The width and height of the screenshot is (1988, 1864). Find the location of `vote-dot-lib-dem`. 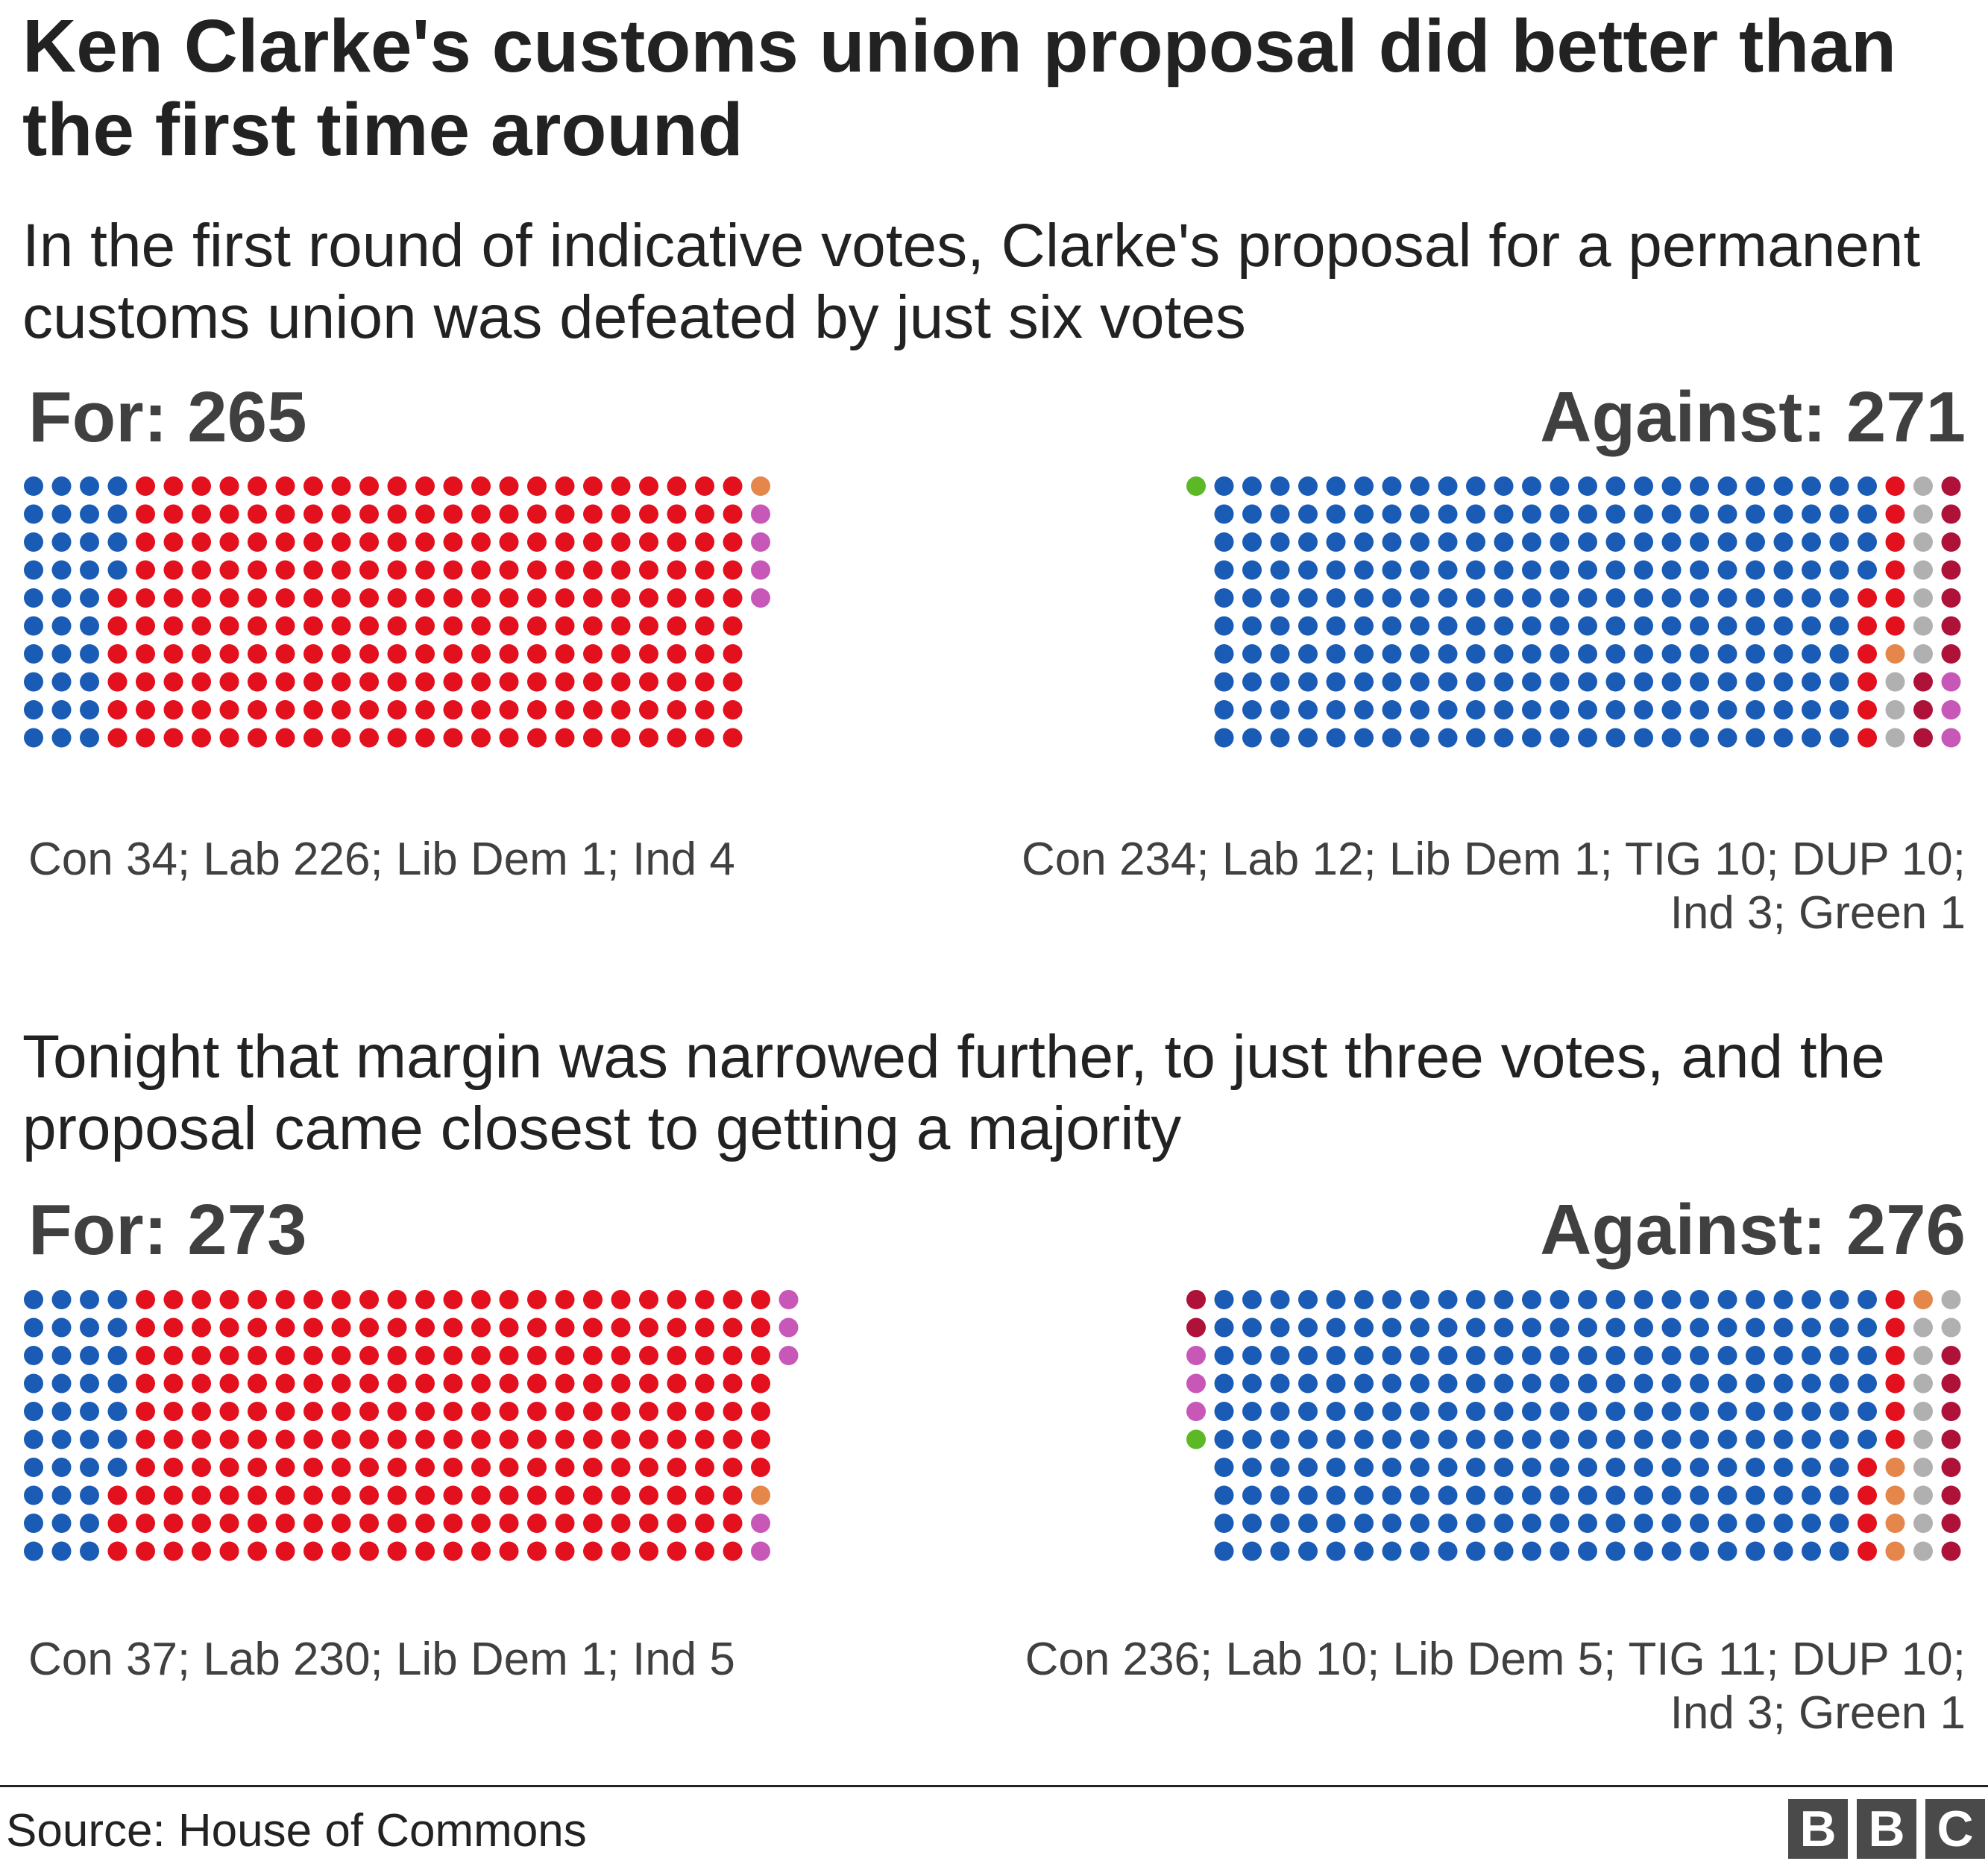

vote-dot-lib-dem is located at coordinates (1895, 1467).